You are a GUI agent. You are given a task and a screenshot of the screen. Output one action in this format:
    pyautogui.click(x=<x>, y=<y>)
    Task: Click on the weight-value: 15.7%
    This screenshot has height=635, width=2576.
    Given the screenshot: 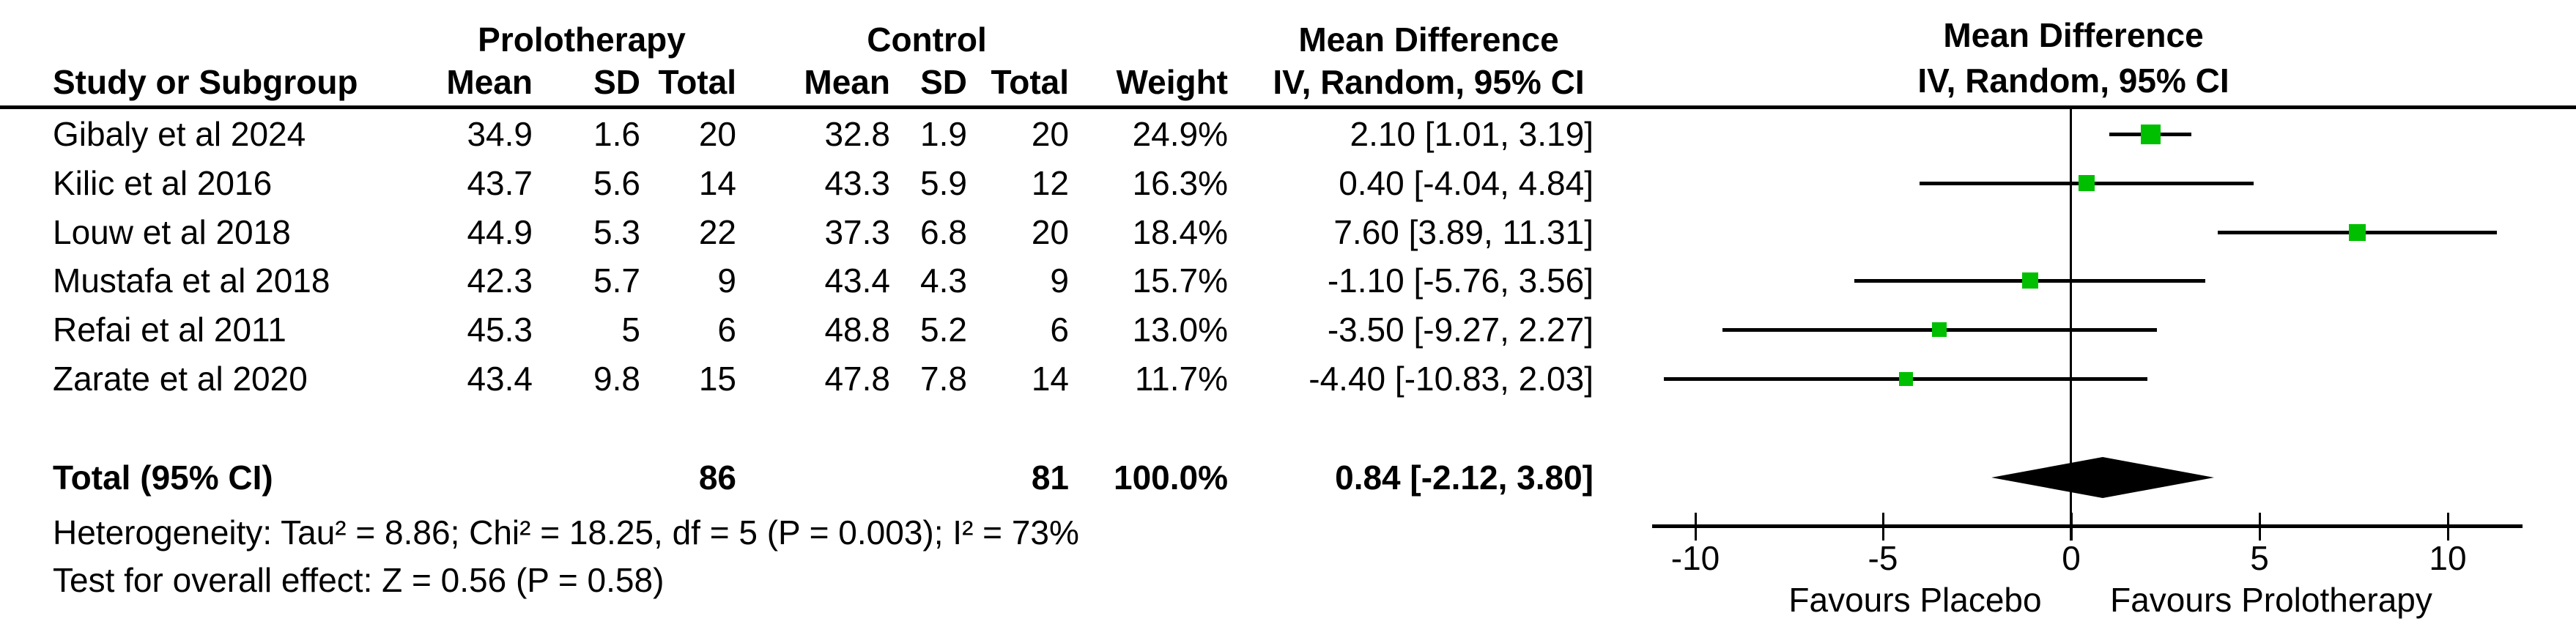 What is the action you would take?
    pyautogui.click(x=1180, y=280)
    